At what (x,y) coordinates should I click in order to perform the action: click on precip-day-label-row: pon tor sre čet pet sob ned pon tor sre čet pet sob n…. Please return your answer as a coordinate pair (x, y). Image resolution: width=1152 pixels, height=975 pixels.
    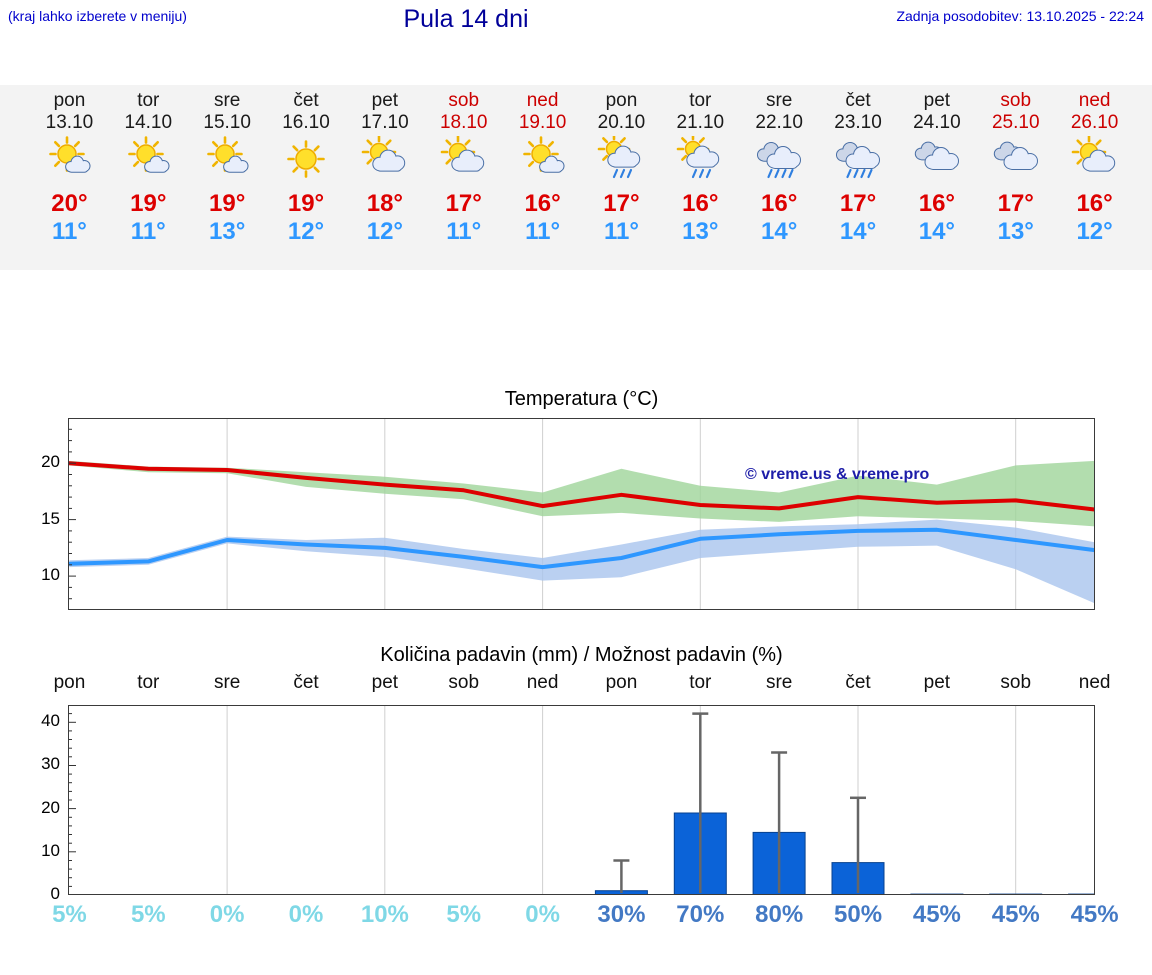
    Looking at the image, I should click on (576, 683).